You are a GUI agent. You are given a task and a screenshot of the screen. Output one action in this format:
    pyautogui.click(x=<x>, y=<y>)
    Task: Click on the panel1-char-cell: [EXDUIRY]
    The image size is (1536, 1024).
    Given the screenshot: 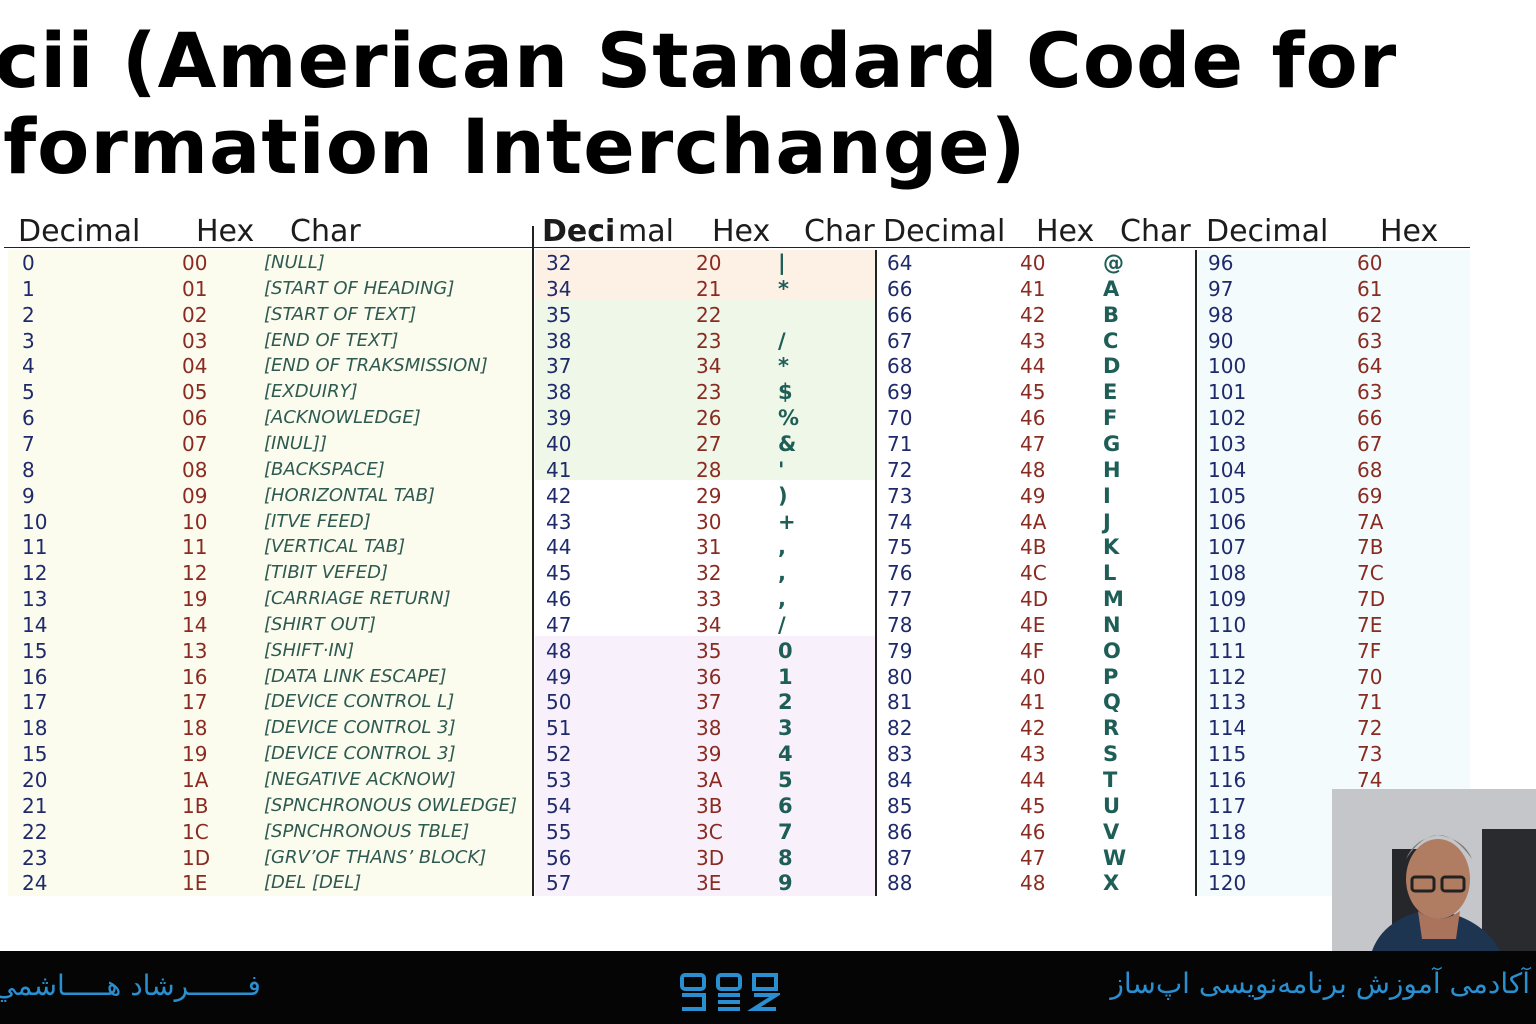 What is the action you would take?
    pyautogui.click(x=311, y=392)
    